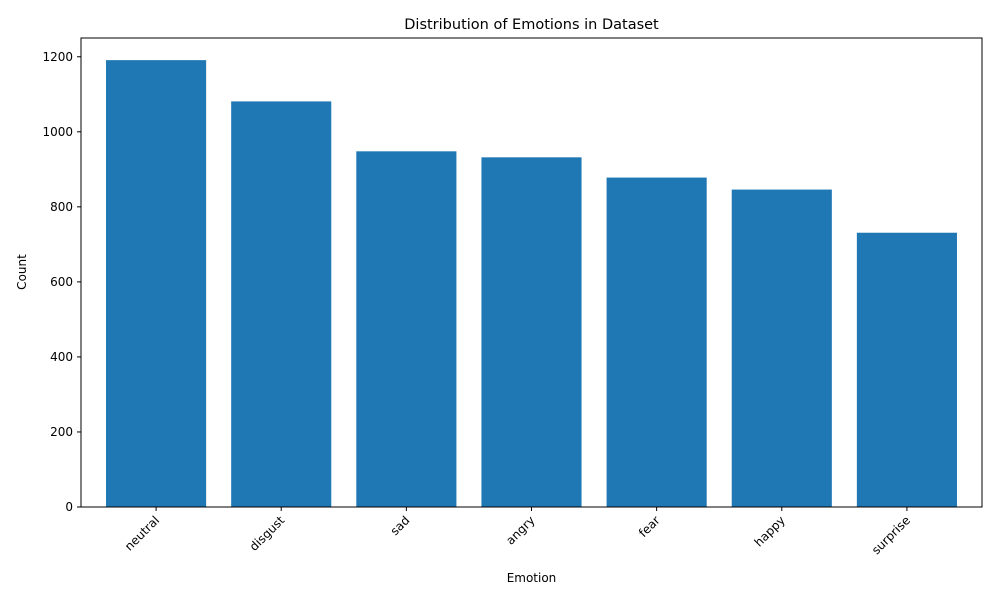 This screenshot has height=600, width=1000. Describe the element at coordinates (649, 526) in the screenshot. I see `x-tick-label-fear: fear` at that location.